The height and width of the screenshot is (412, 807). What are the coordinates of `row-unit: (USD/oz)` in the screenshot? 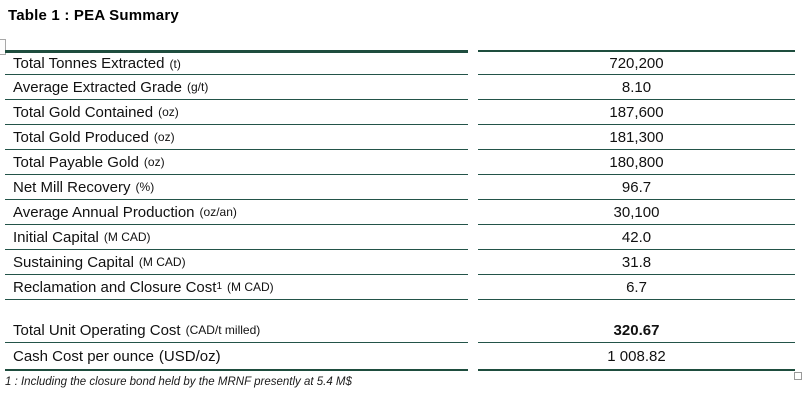 It's located at (189, 356).